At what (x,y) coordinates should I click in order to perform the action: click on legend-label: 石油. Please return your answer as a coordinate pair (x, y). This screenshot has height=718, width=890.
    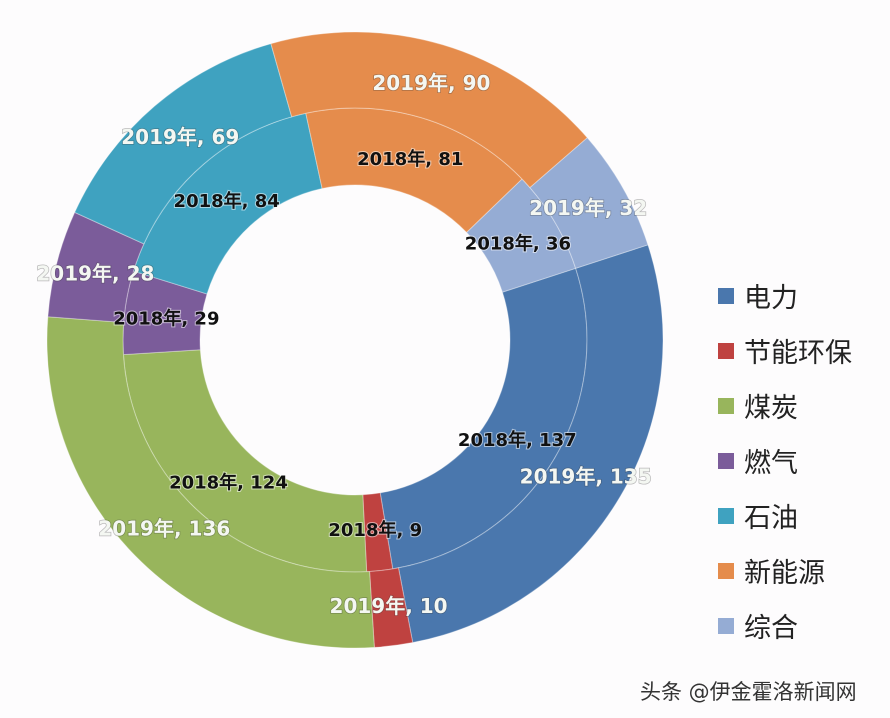
    Looking at the image, I should click on (771, 518).